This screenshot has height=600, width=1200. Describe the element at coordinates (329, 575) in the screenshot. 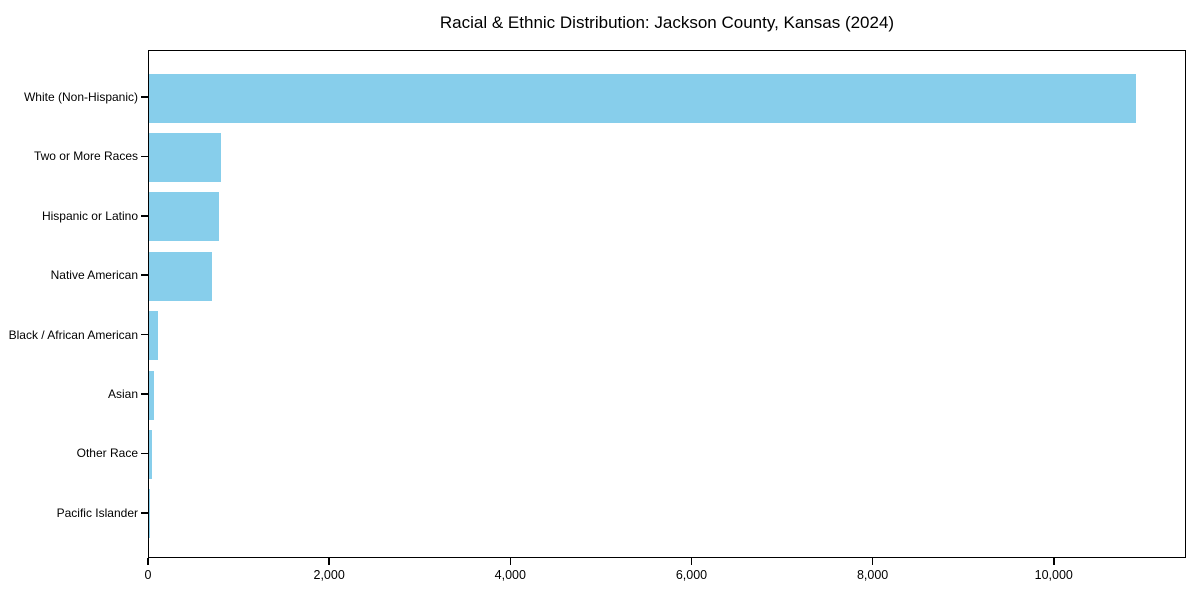

I see `x-tick-label: 2,000` at that location.